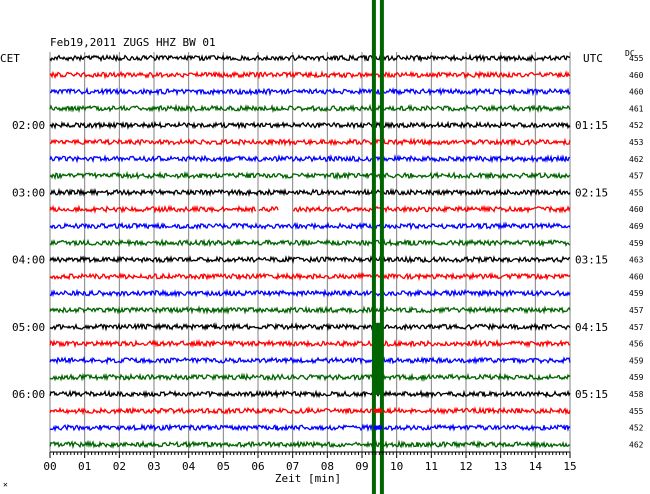 This screenshot has width=650, height=494. I want to click on utc-hour-label: 05:15, so click(591, 394).